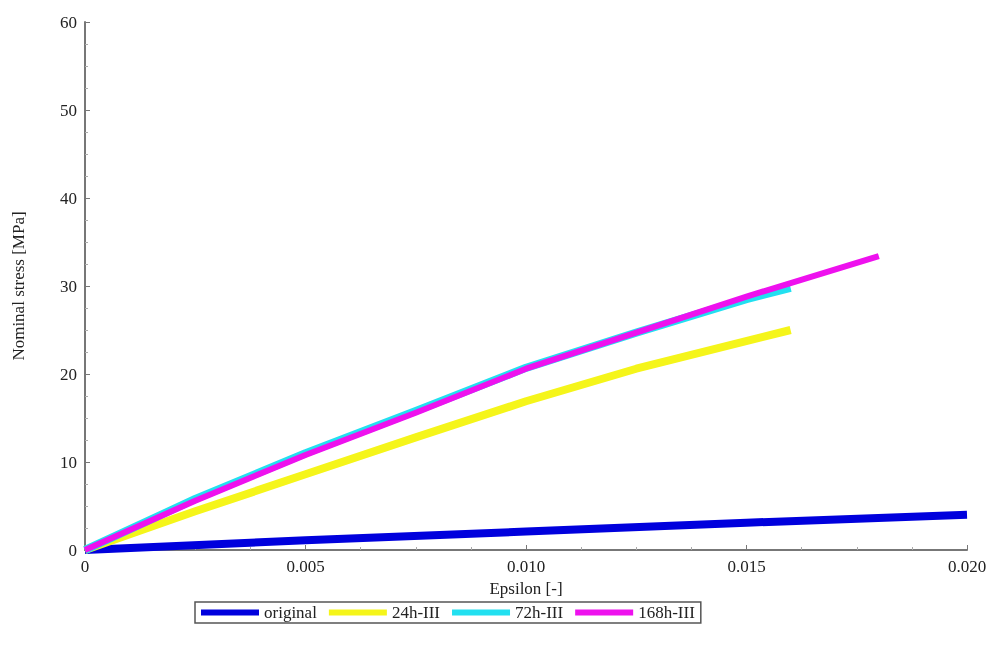 The width and height of the screenshot is (1001, 657). What do you see at coordinates (746, 566) in the screenshot?
I see `x-tick-label: 0.015` at bounding box center [746, 566].